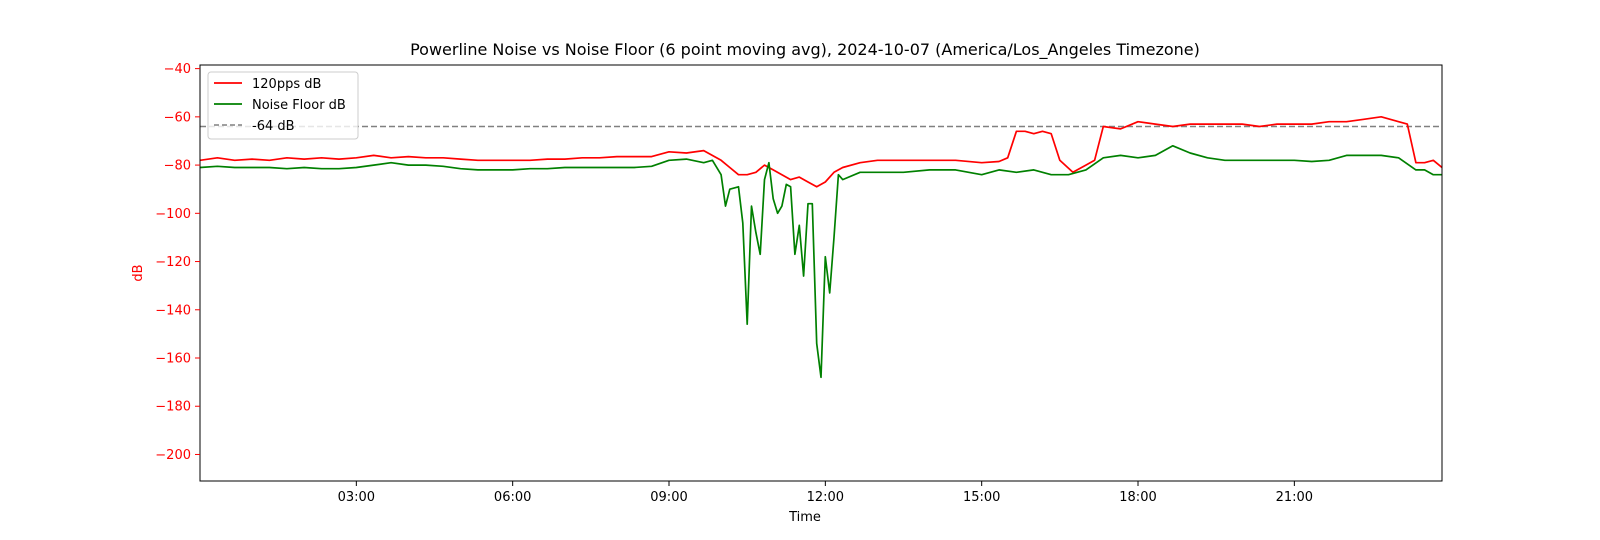 The height and width of the screenshot is (540, 1600). What do you see at coordinates (173, 359) in the screenshot?
I see `y-tick-label: −160` at bounding box center [173, 359].